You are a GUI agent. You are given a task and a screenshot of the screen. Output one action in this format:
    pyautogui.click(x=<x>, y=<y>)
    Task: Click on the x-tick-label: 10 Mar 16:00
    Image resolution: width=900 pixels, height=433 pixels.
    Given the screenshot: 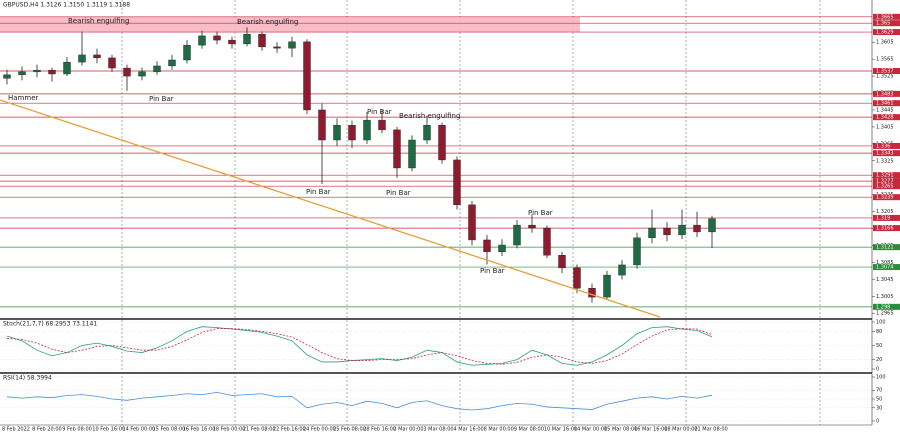 What is the action you would take?
    pyautogui.click(x=560, y=430)
    